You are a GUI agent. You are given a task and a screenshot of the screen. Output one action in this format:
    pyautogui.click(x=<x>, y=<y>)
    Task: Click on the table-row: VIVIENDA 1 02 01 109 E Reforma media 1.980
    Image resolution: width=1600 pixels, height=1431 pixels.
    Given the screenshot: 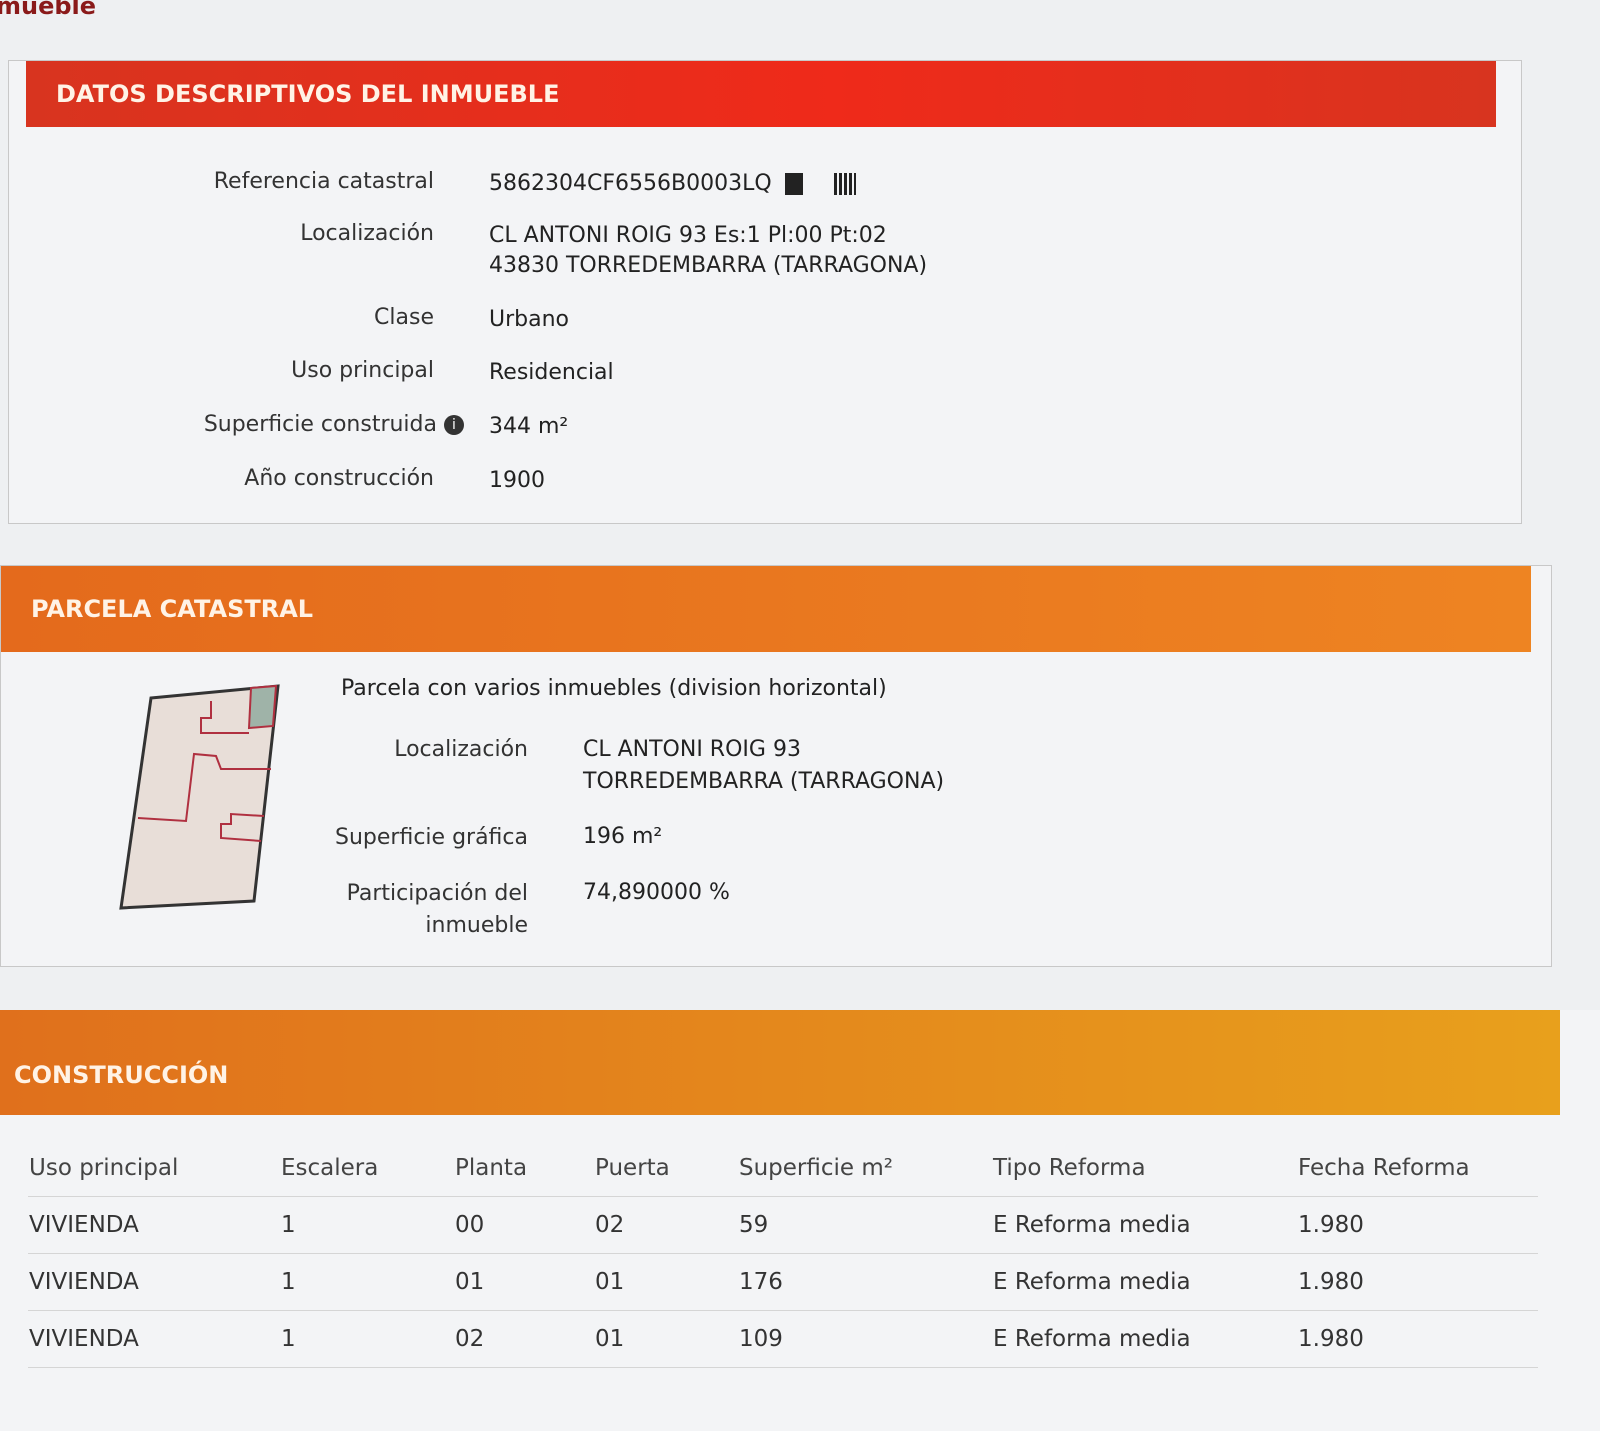 What is the action you would take?
    pyautogui.click(x=783, y=1339)
    